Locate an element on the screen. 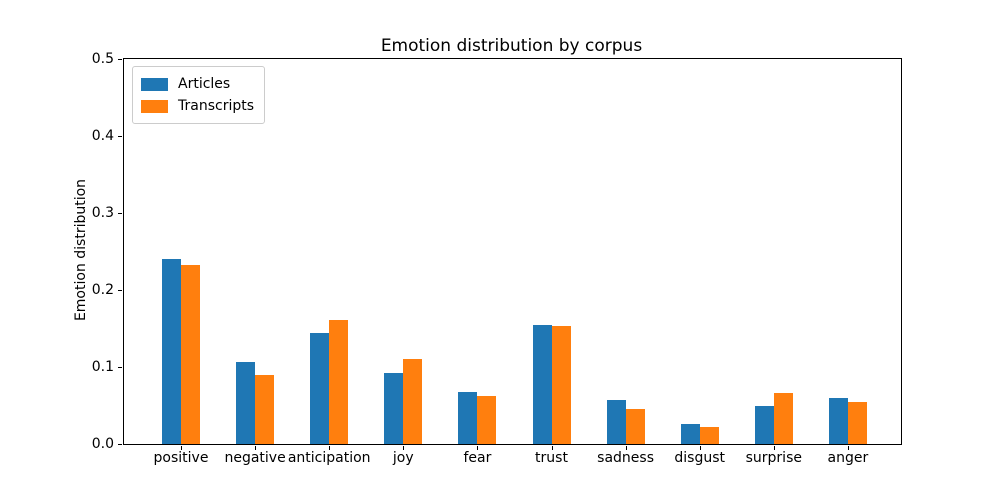 The height and width of the screenshot is (500, 1000). bar-transcripts-trust is located at coordinates (561, 385).